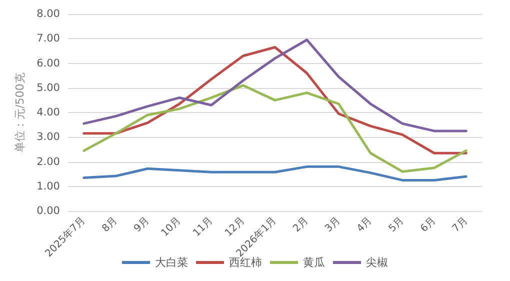  Describe the element at coordinates (48, 137) in the screenshot. I see `y-tick-label: 3.00` at that location.